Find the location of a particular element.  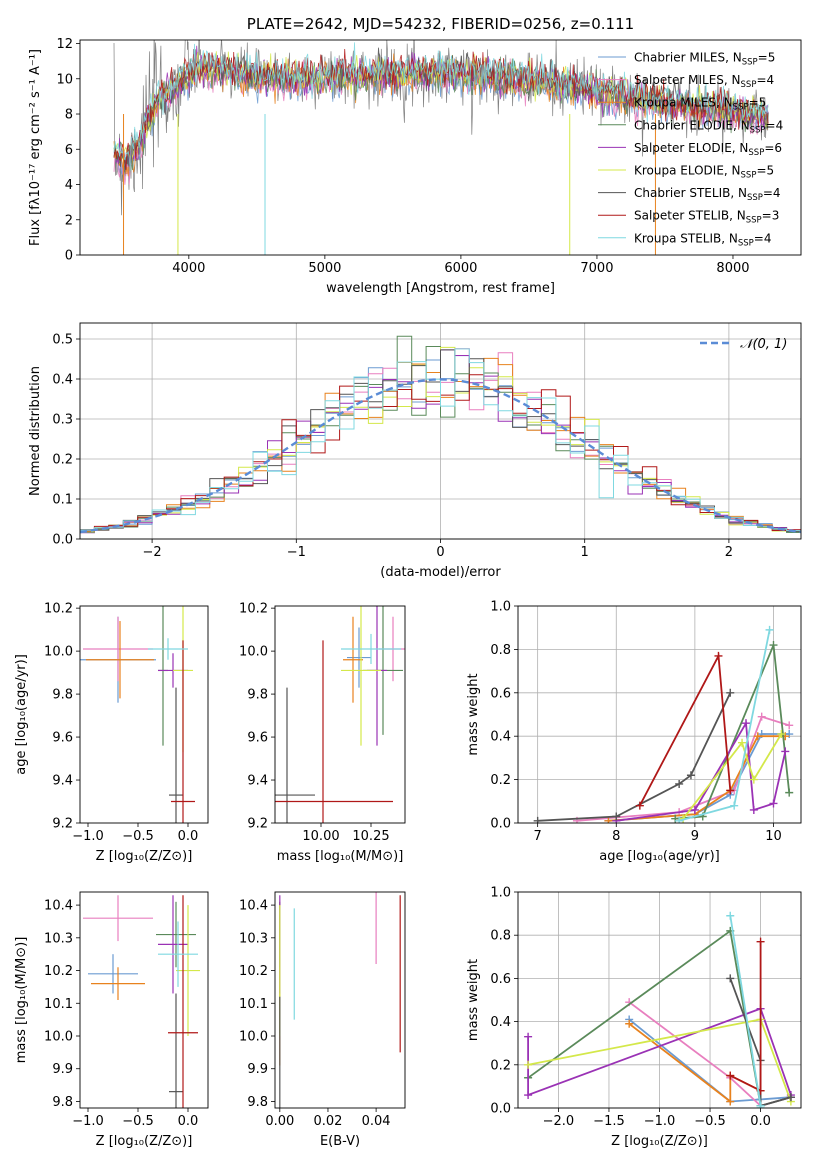

x-tick-label: 7000 is located at coordinates (596, 268).